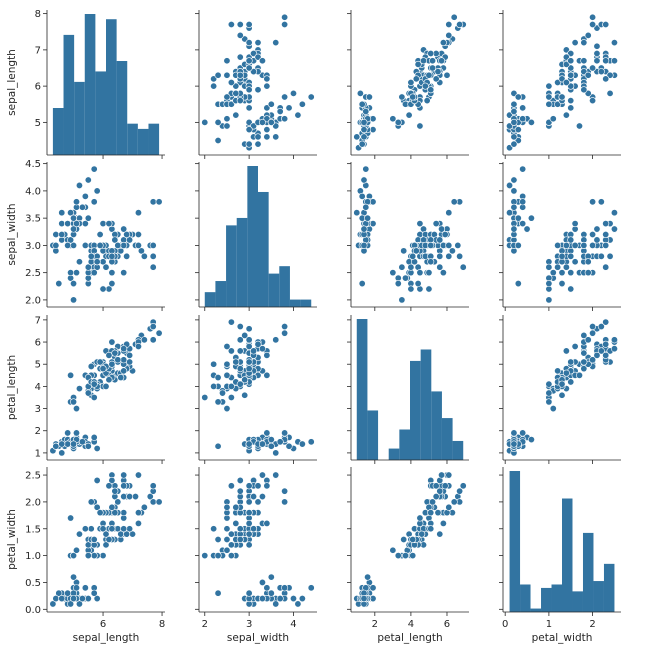  What do you see at coordinates (293, 624) in the screenshot?
I see `x-tick-label-sepal_width-2: 4` at bounding box center [293, 624].